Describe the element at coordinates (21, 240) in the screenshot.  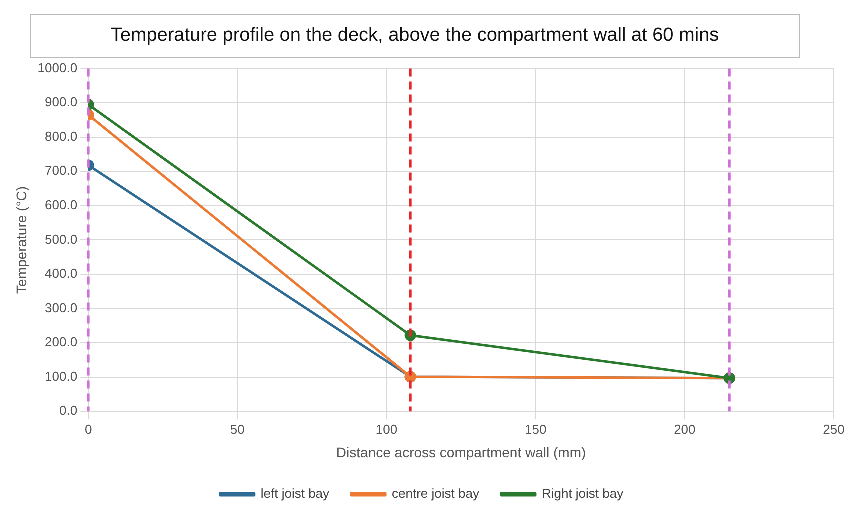
I see `y-axis-title: Temperature (°C)` at that location.